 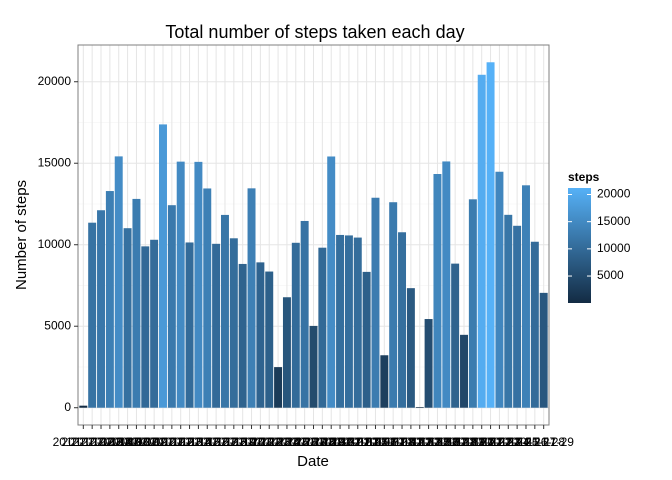 What do you see at coordinates (110, 442) in the screenshot?
I see `x-tick-label: 2012-10-05` at bounding box center [110, 442].